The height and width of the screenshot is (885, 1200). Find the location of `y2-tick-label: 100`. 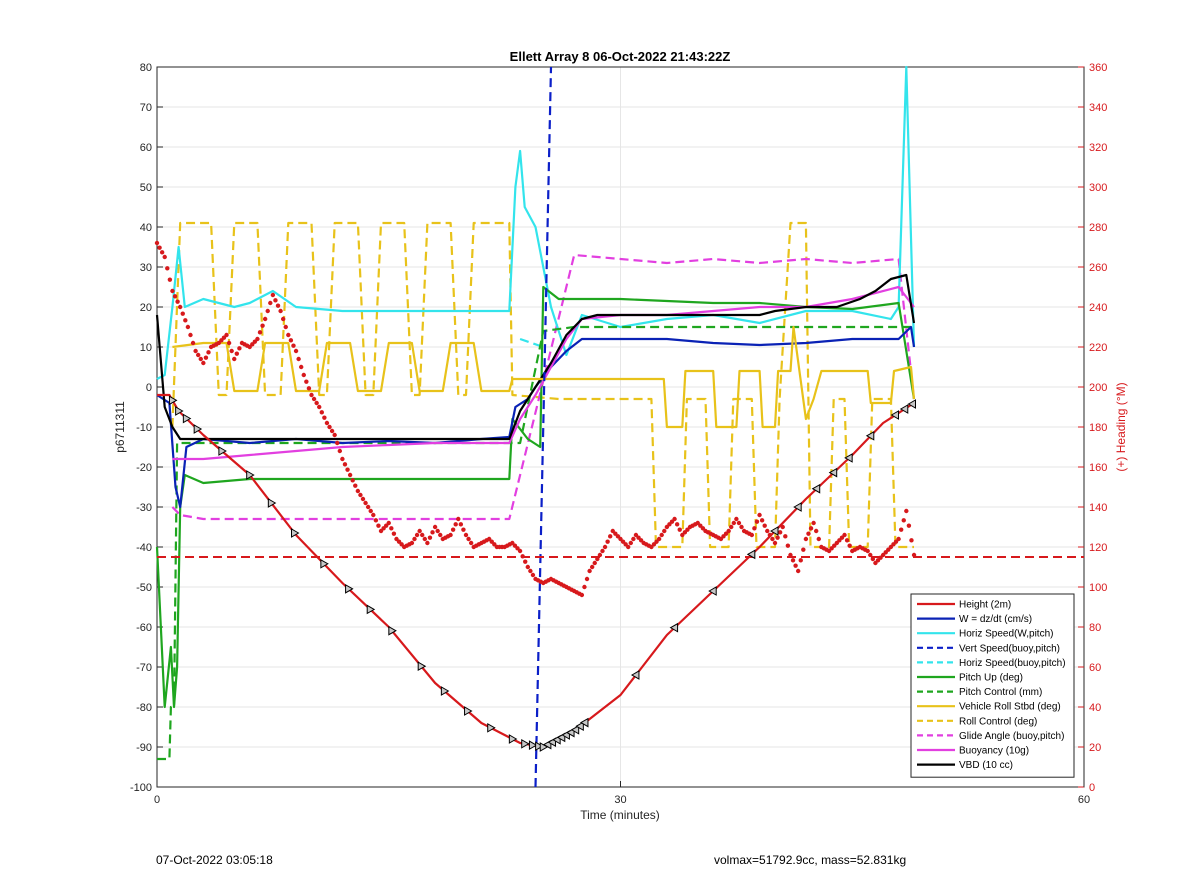

y2-tick-label: 100 is located at coordinates (1098, 588).